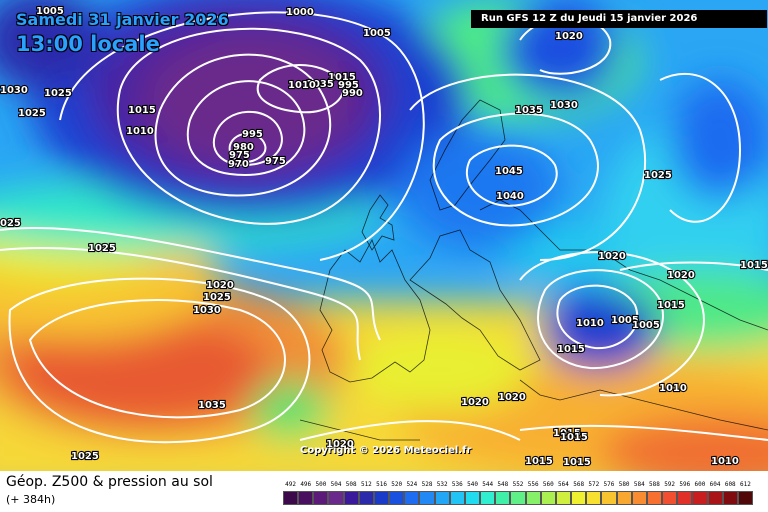 This screenshot has height=512, width=768. What do you see at coordinates (442, 484) in the screenshot?
I see `scale-tick-label: 532` at bounding box center [442, 484].